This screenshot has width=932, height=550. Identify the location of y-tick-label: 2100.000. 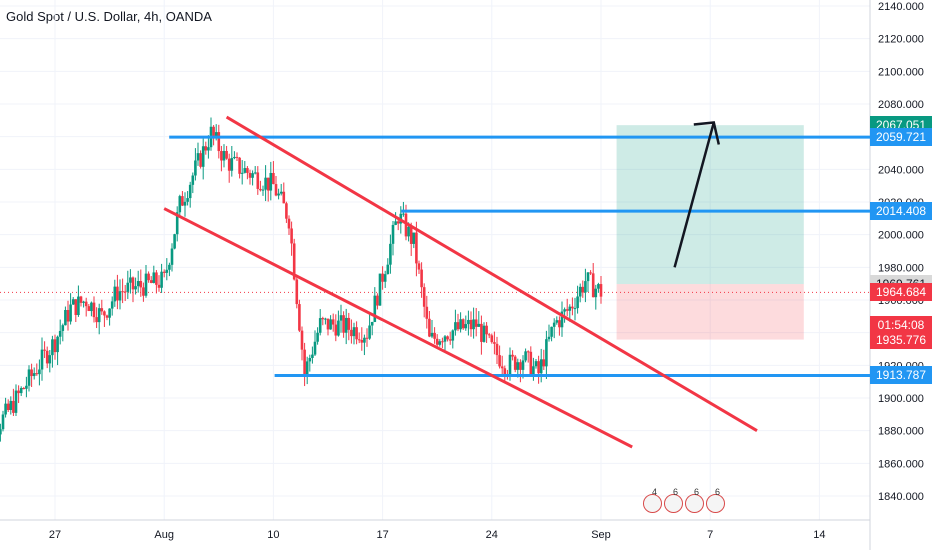
(901, 72).